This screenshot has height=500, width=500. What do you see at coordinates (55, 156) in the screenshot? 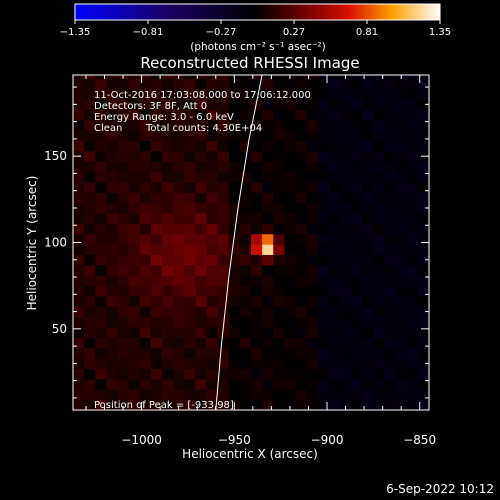
I see `y-tick-label: 150` at bounding box center [55, 156].